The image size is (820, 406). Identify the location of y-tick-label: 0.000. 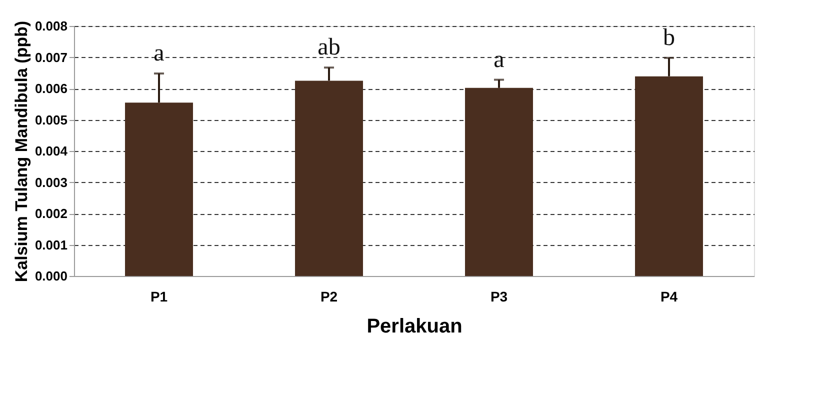
(51, 276).